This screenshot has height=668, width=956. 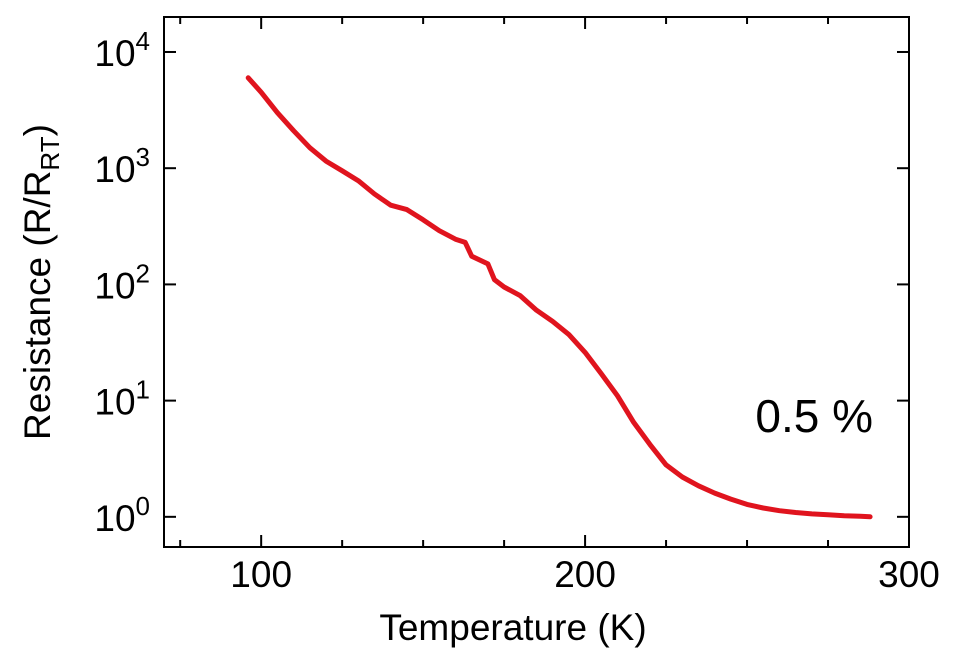 I want to click on annotation-label: 0.5 %, so click(x=814, y=416).